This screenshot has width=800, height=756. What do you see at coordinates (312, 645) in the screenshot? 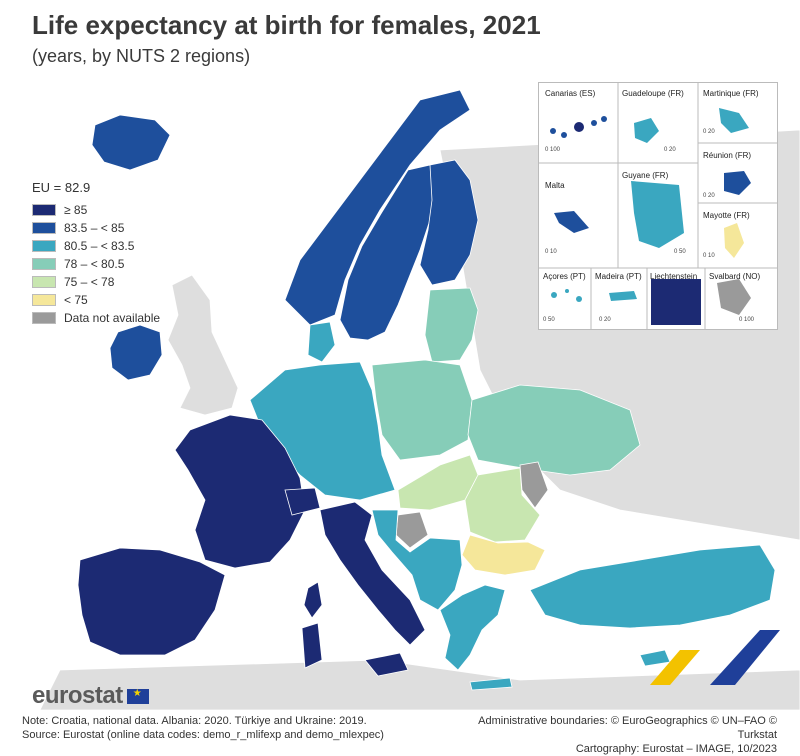
I see `region-sardinia` at bounding box center [312, 645].